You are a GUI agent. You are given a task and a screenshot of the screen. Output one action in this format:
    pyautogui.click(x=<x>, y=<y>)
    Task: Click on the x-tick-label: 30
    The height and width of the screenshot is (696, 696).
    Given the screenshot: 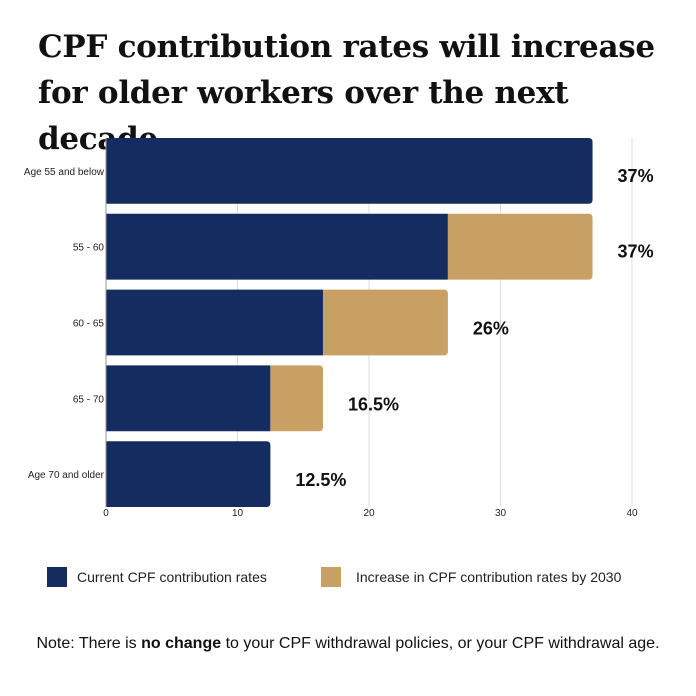 What is the action you would take?
    pyautogui.click(x=501, y=513)
    